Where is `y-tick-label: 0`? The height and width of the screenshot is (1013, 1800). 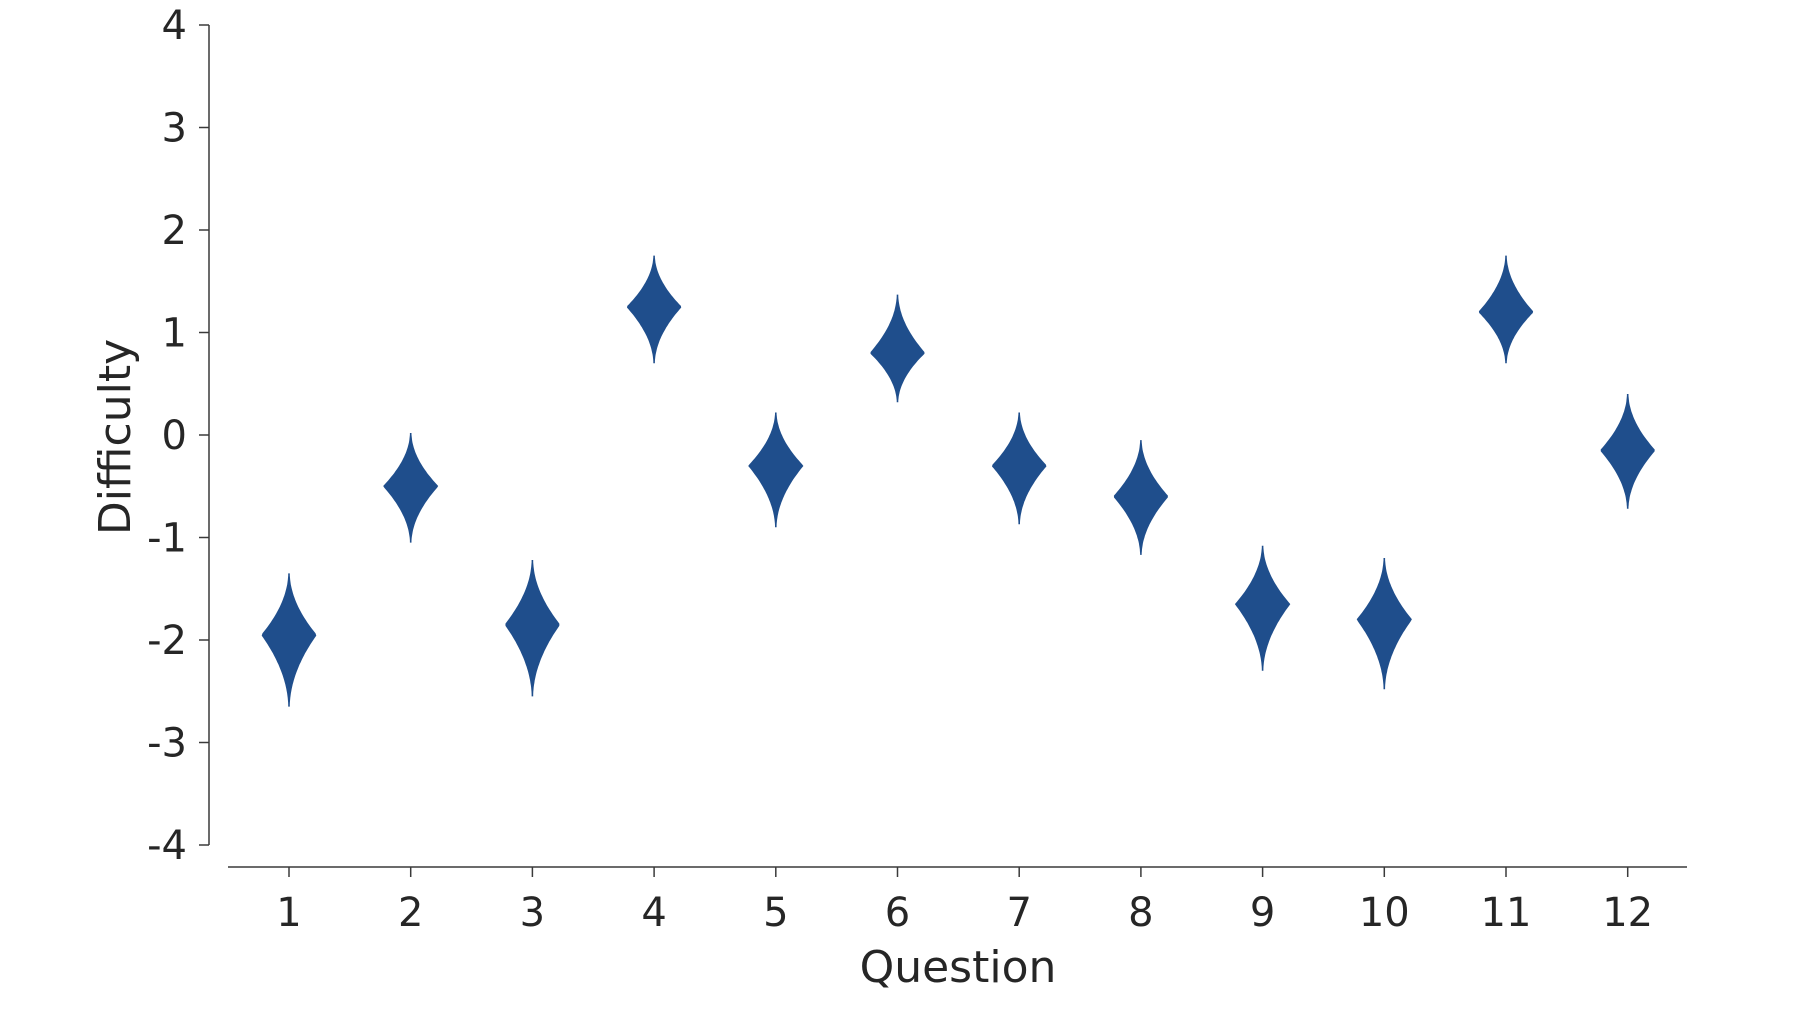 y-tick-label: 0 is located at coordinates (174, 436).